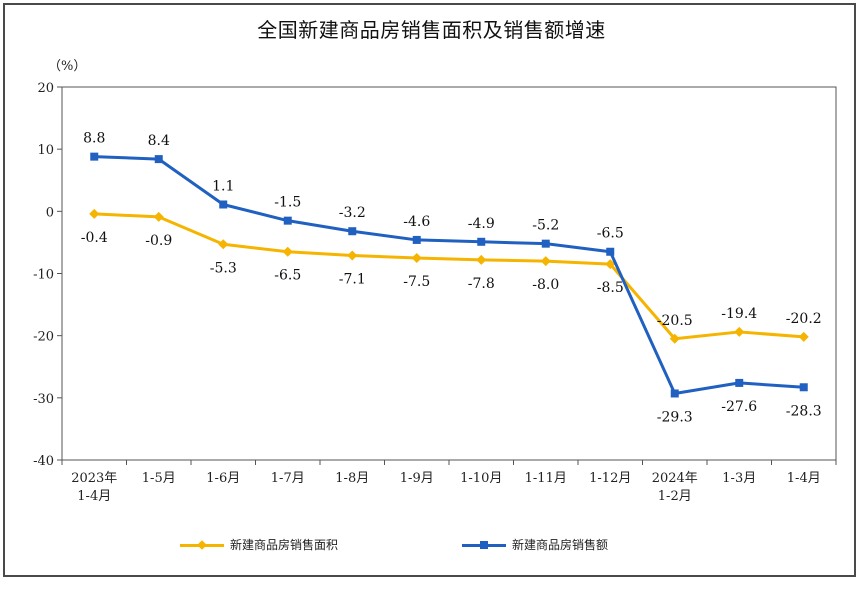 The height and width of the screenshot is (593, 865). What do you see at coordinates (202, 545) in the screenshot?
I see `legend-swatch-area` at bounding box center [202, 545].